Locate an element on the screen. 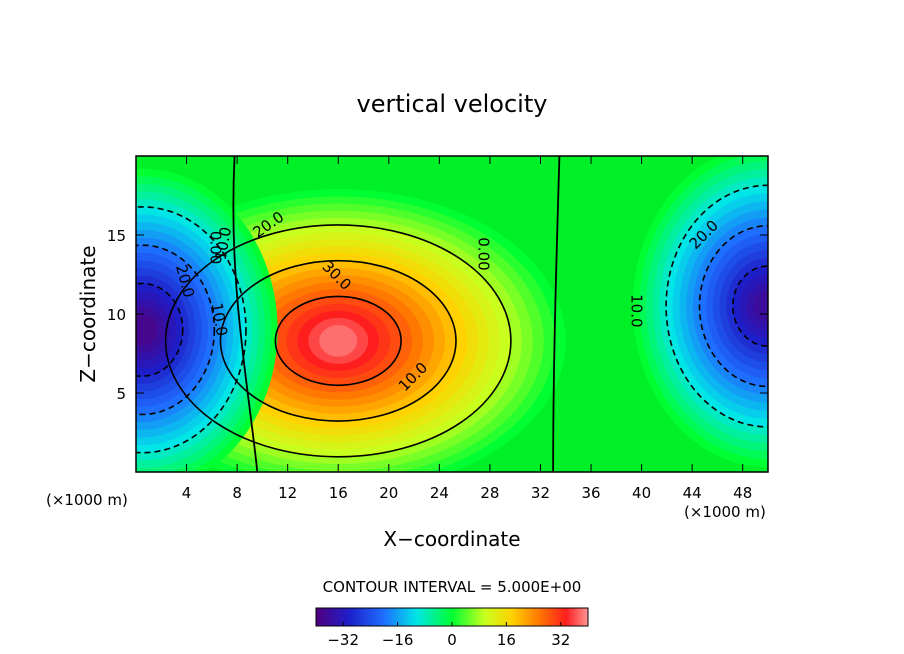 This screenshot has width=904, height=654. x-tick-label: 8 is located at coordinates (237, 493).